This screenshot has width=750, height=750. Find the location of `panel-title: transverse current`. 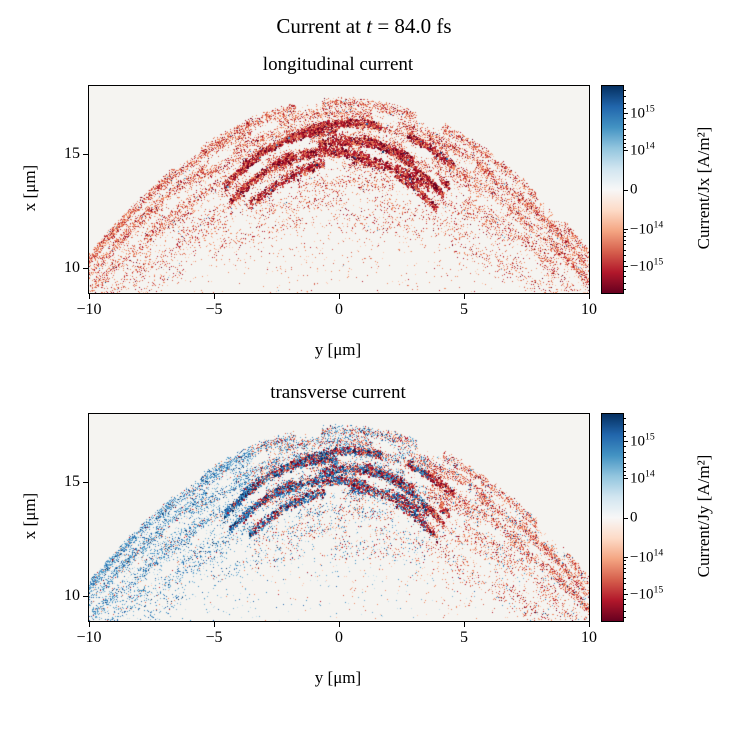

panel-title: transverse current is located at coordinates (338, 392).